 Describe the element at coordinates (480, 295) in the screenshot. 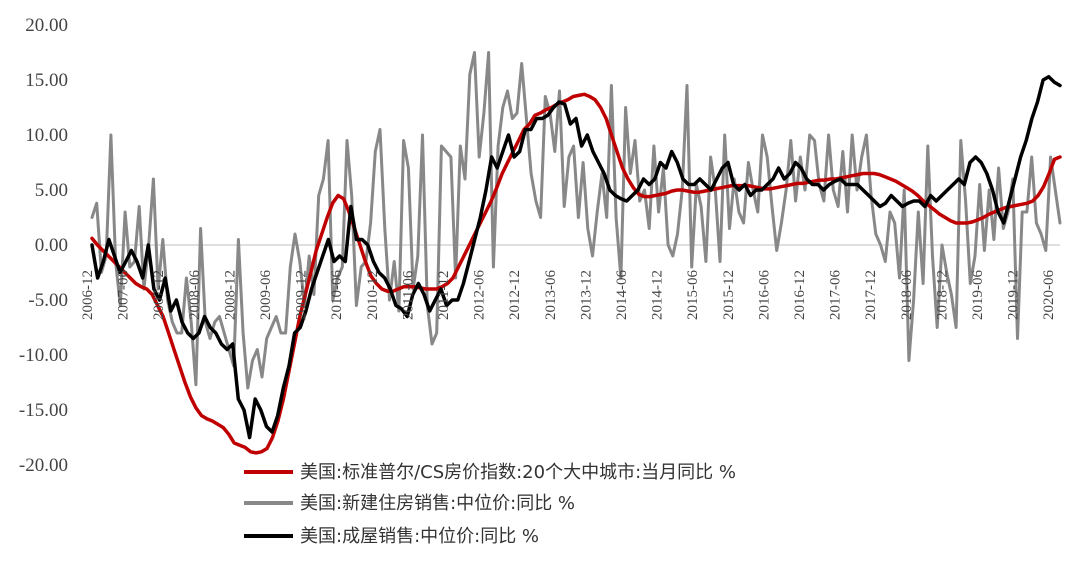

I see `x-tick-label: 2012-06` at that location.